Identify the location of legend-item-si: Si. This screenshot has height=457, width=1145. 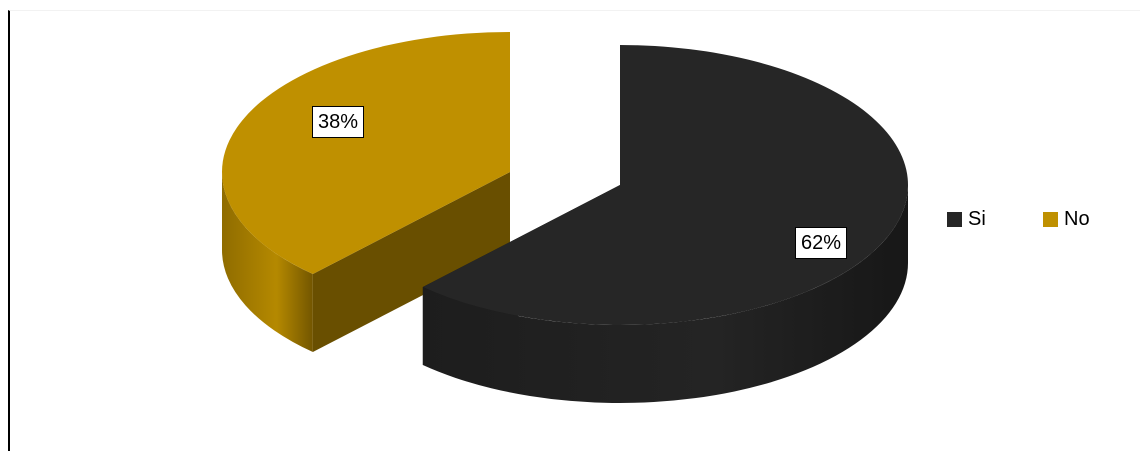
(966, 219).